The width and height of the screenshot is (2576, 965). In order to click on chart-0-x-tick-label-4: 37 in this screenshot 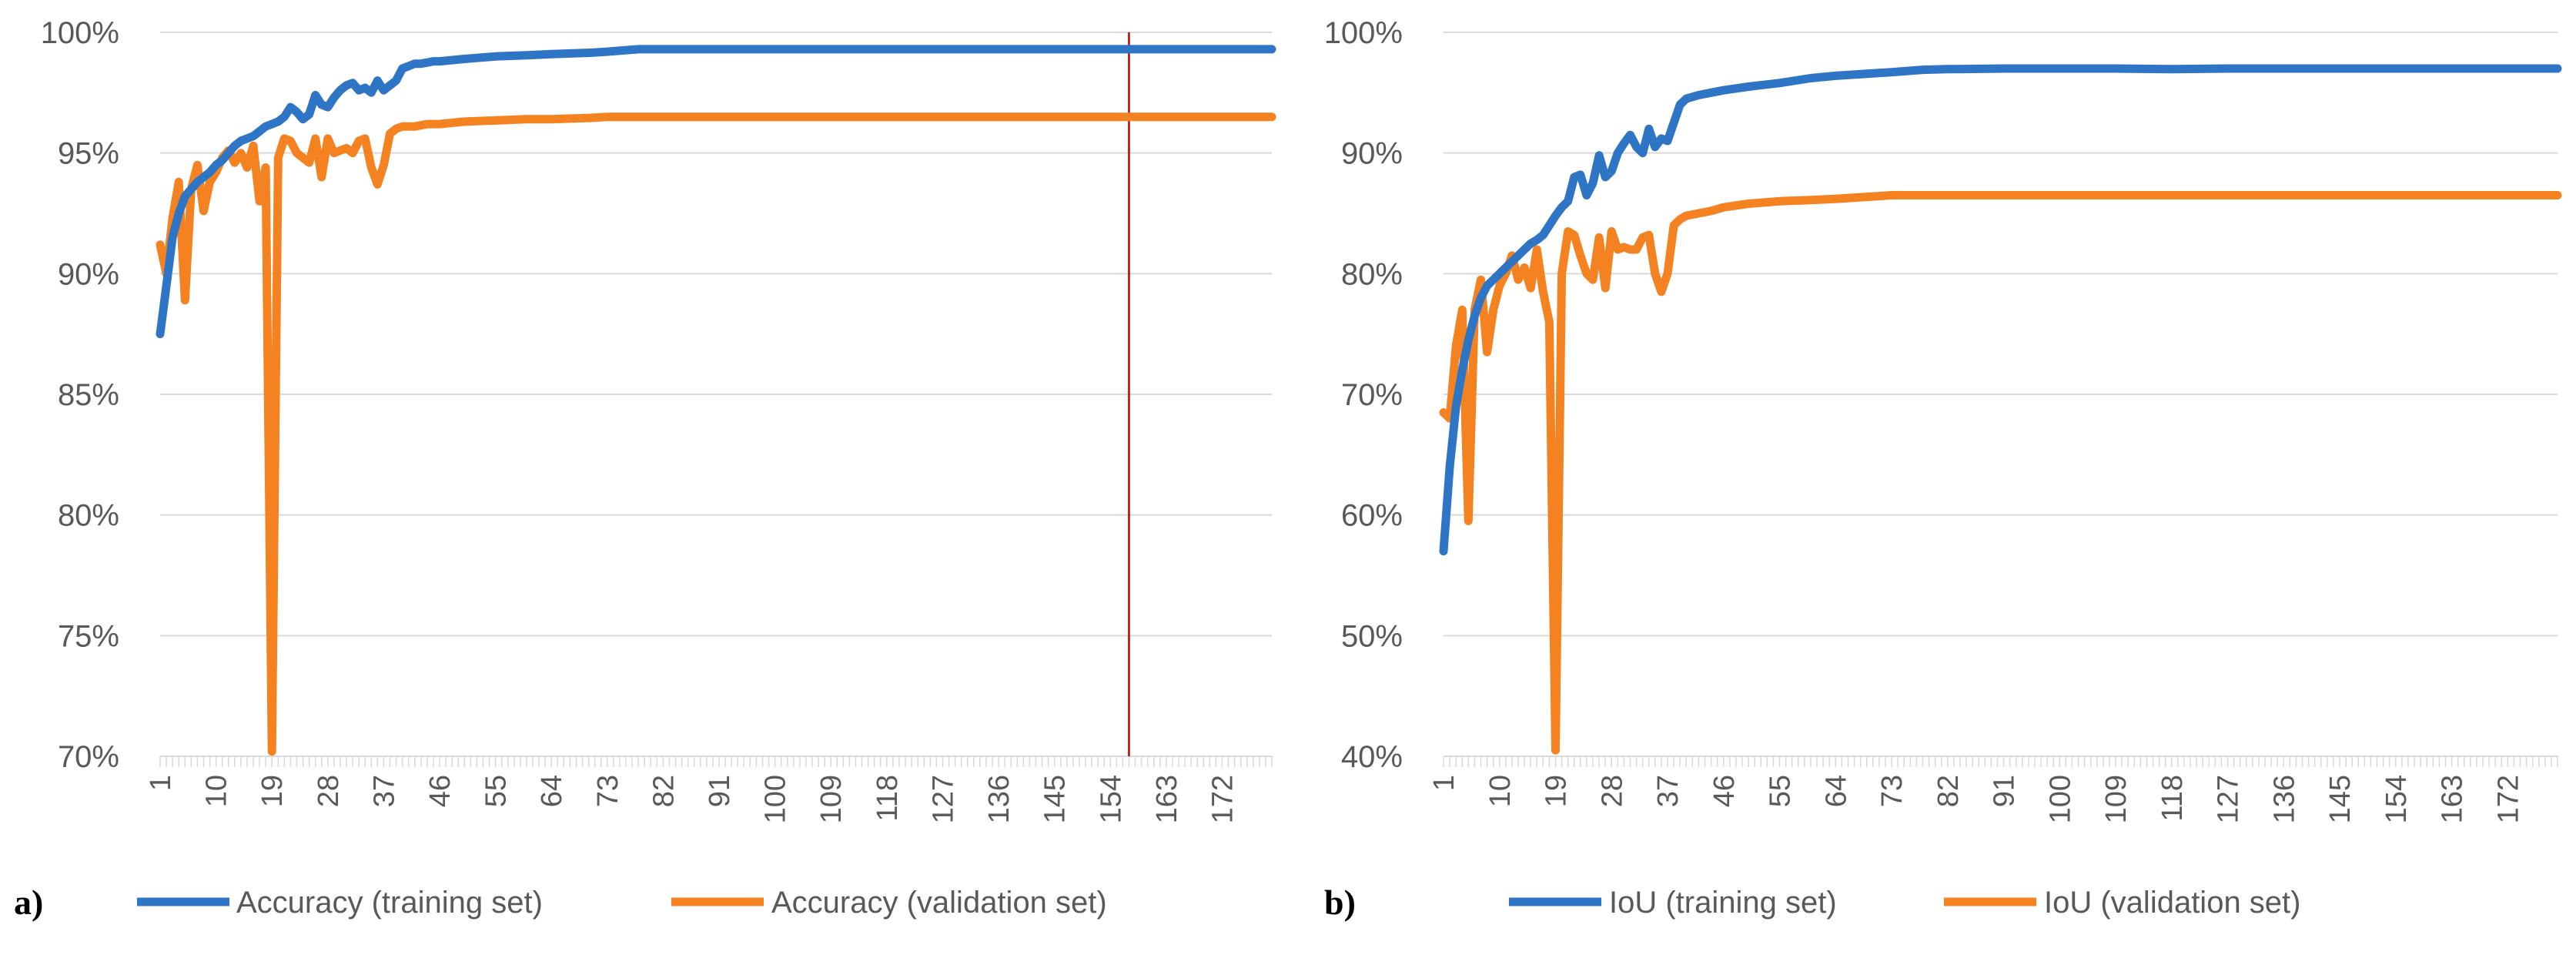, I will do `click(384, 791)`.